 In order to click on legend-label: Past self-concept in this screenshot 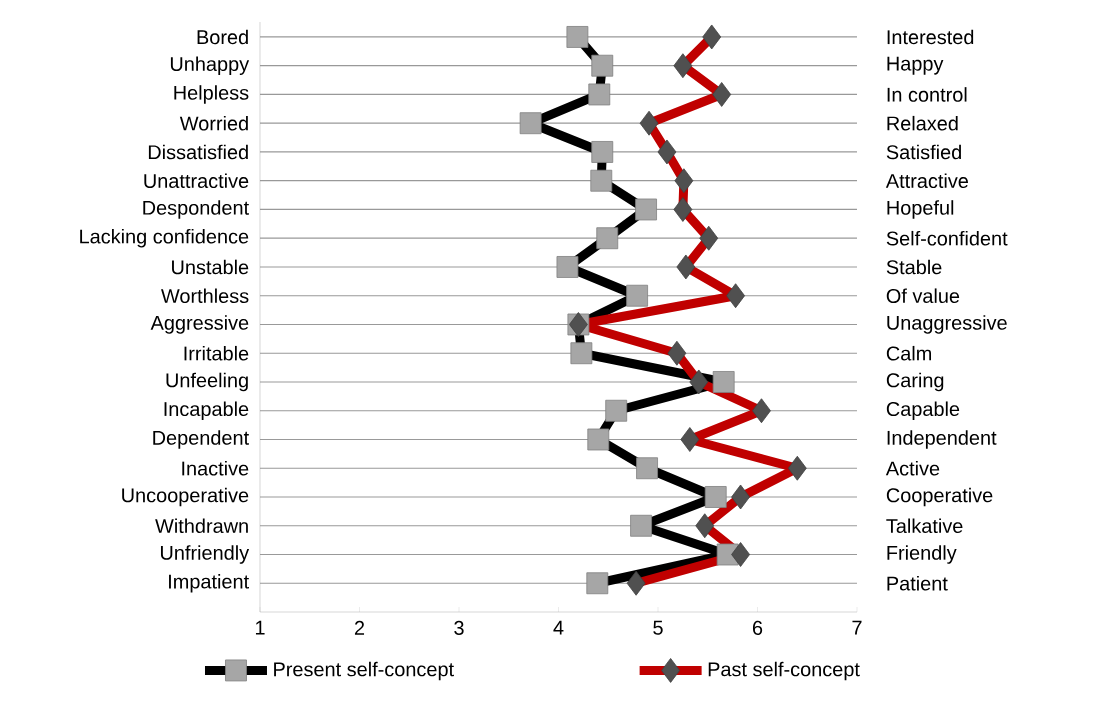, I will do `click(784, 671)`.